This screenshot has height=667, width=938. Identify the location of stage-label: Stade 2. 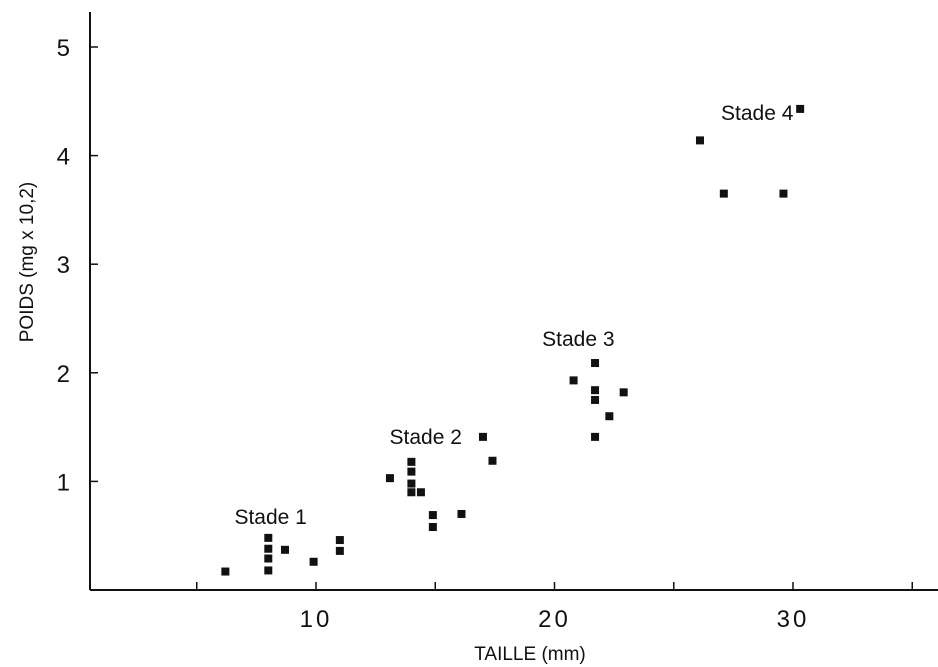
(426, 437).